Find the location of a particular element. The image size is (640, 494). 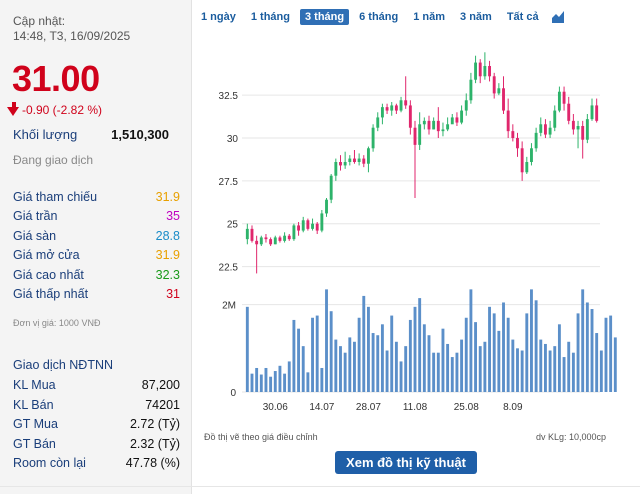

tab-period: 6 tháng is located at coordinates (379, 17).